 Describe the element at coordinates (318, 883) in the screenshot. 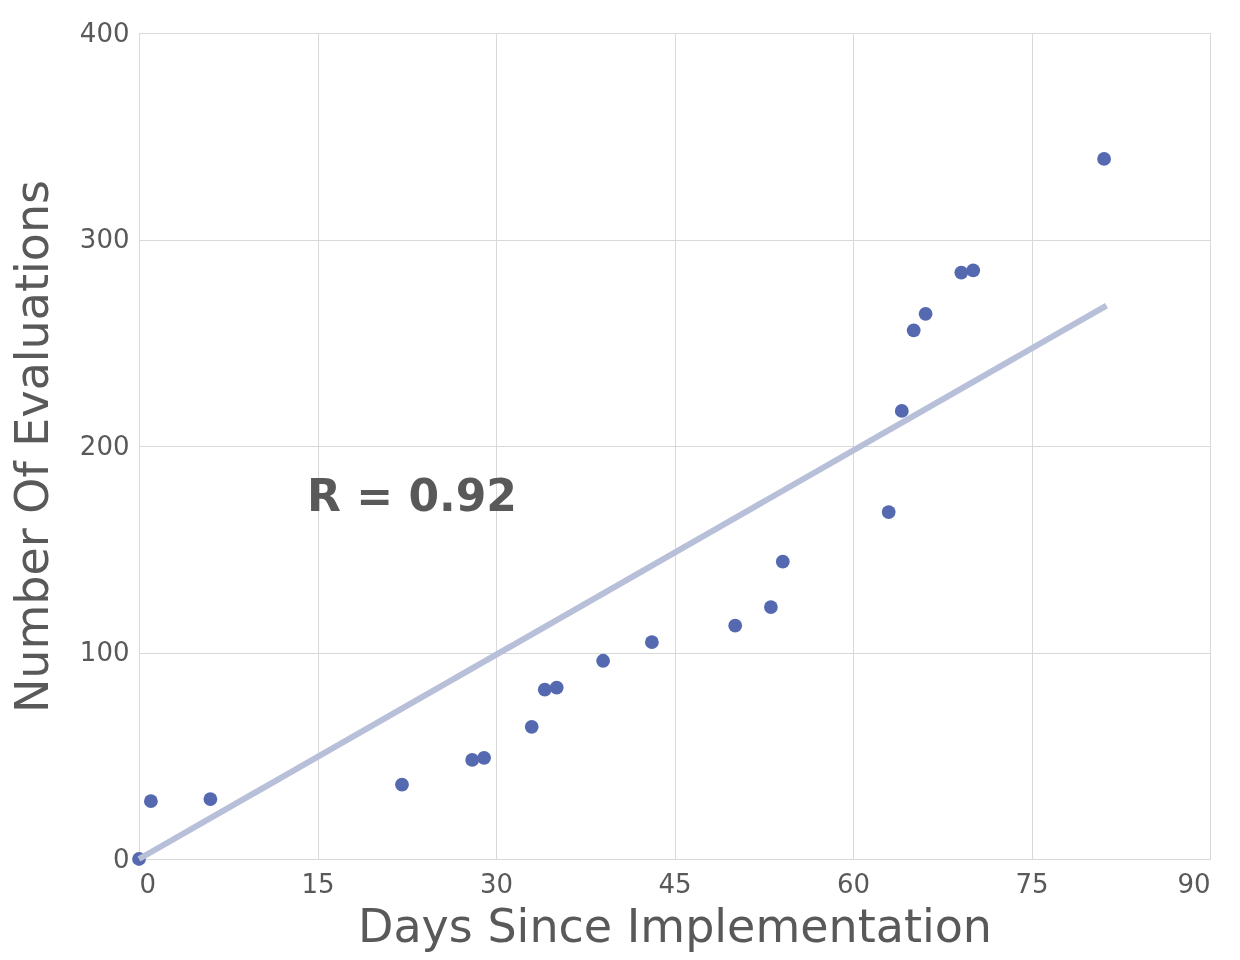

I see `x-tick-label: 15` at that location.